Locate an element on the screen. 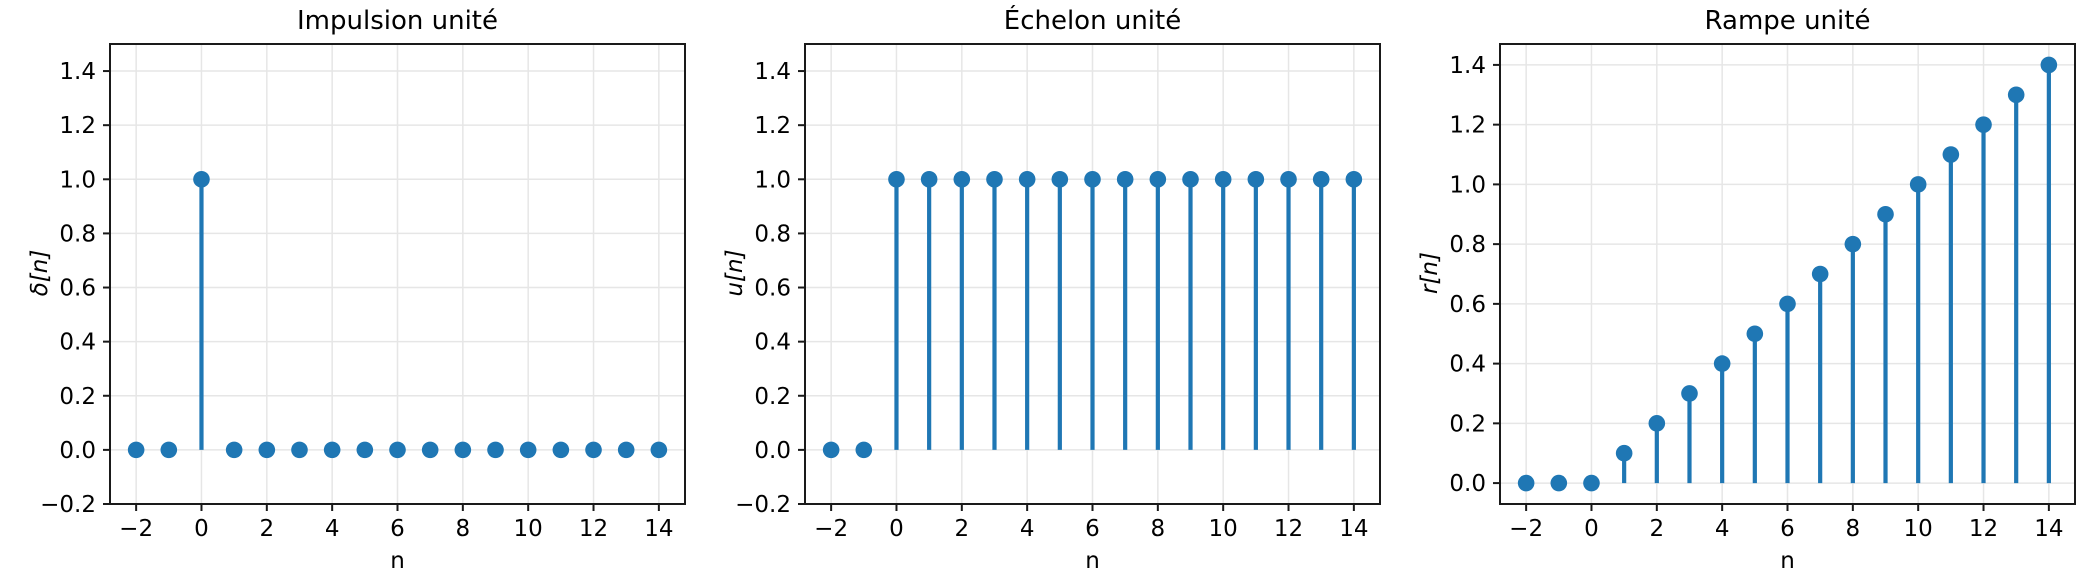 The height and width of the screenshot is (582, 2085). y-axis-label: r[n] is located at coordinates (1430, 273).